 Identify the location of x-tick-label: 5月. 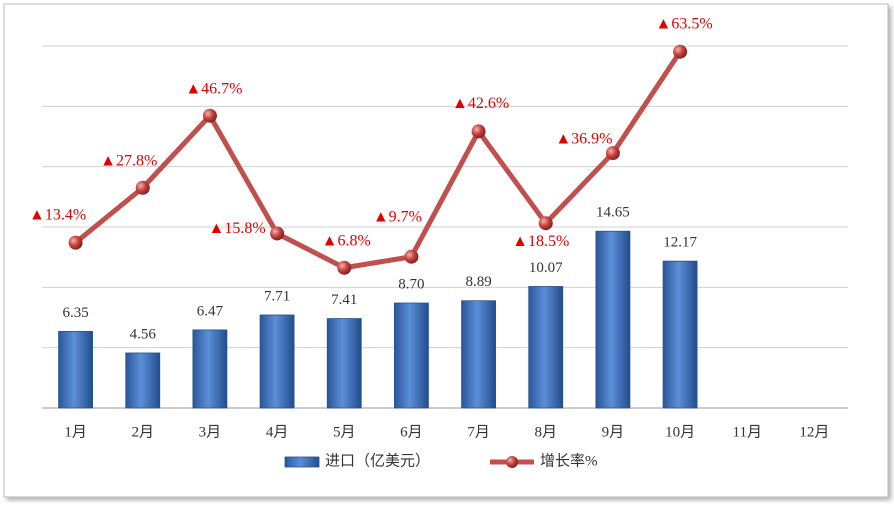
(344, 432).